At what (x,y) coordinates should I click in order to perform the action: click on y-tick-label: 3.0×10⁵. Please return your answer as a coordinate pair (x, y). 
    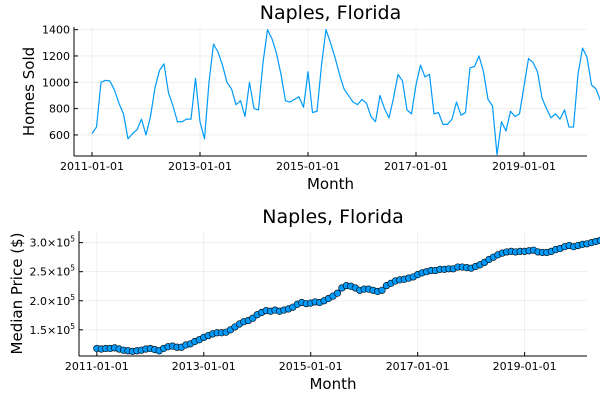
    Looking at the image, I should click on (53, 242).